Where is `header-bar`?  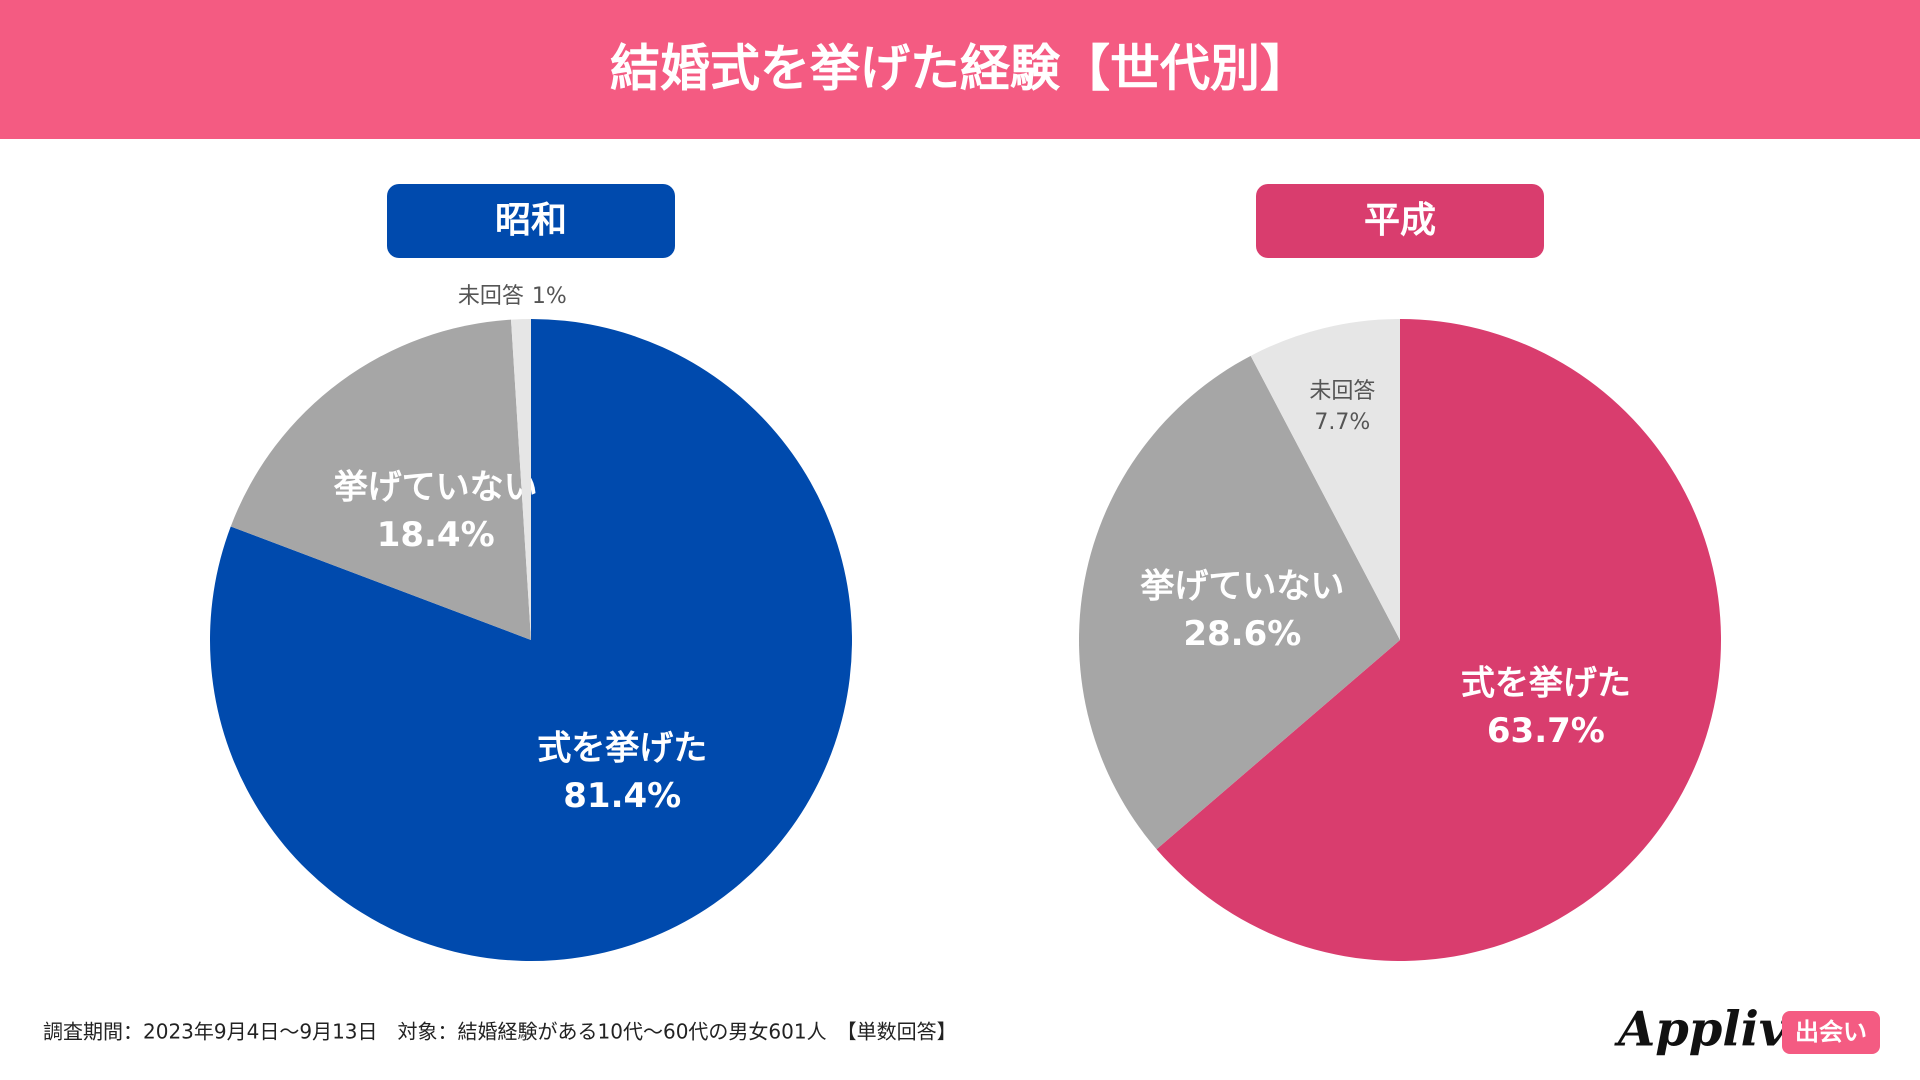 header-bar is located at coordinates (960, 69).